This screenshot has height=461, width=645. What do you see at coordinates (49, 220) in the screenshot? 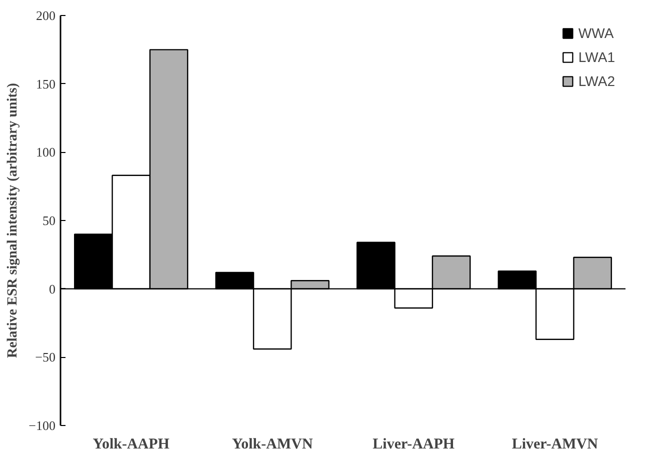
I see `y-tick-label: 50` at bounding box center [49, 220].